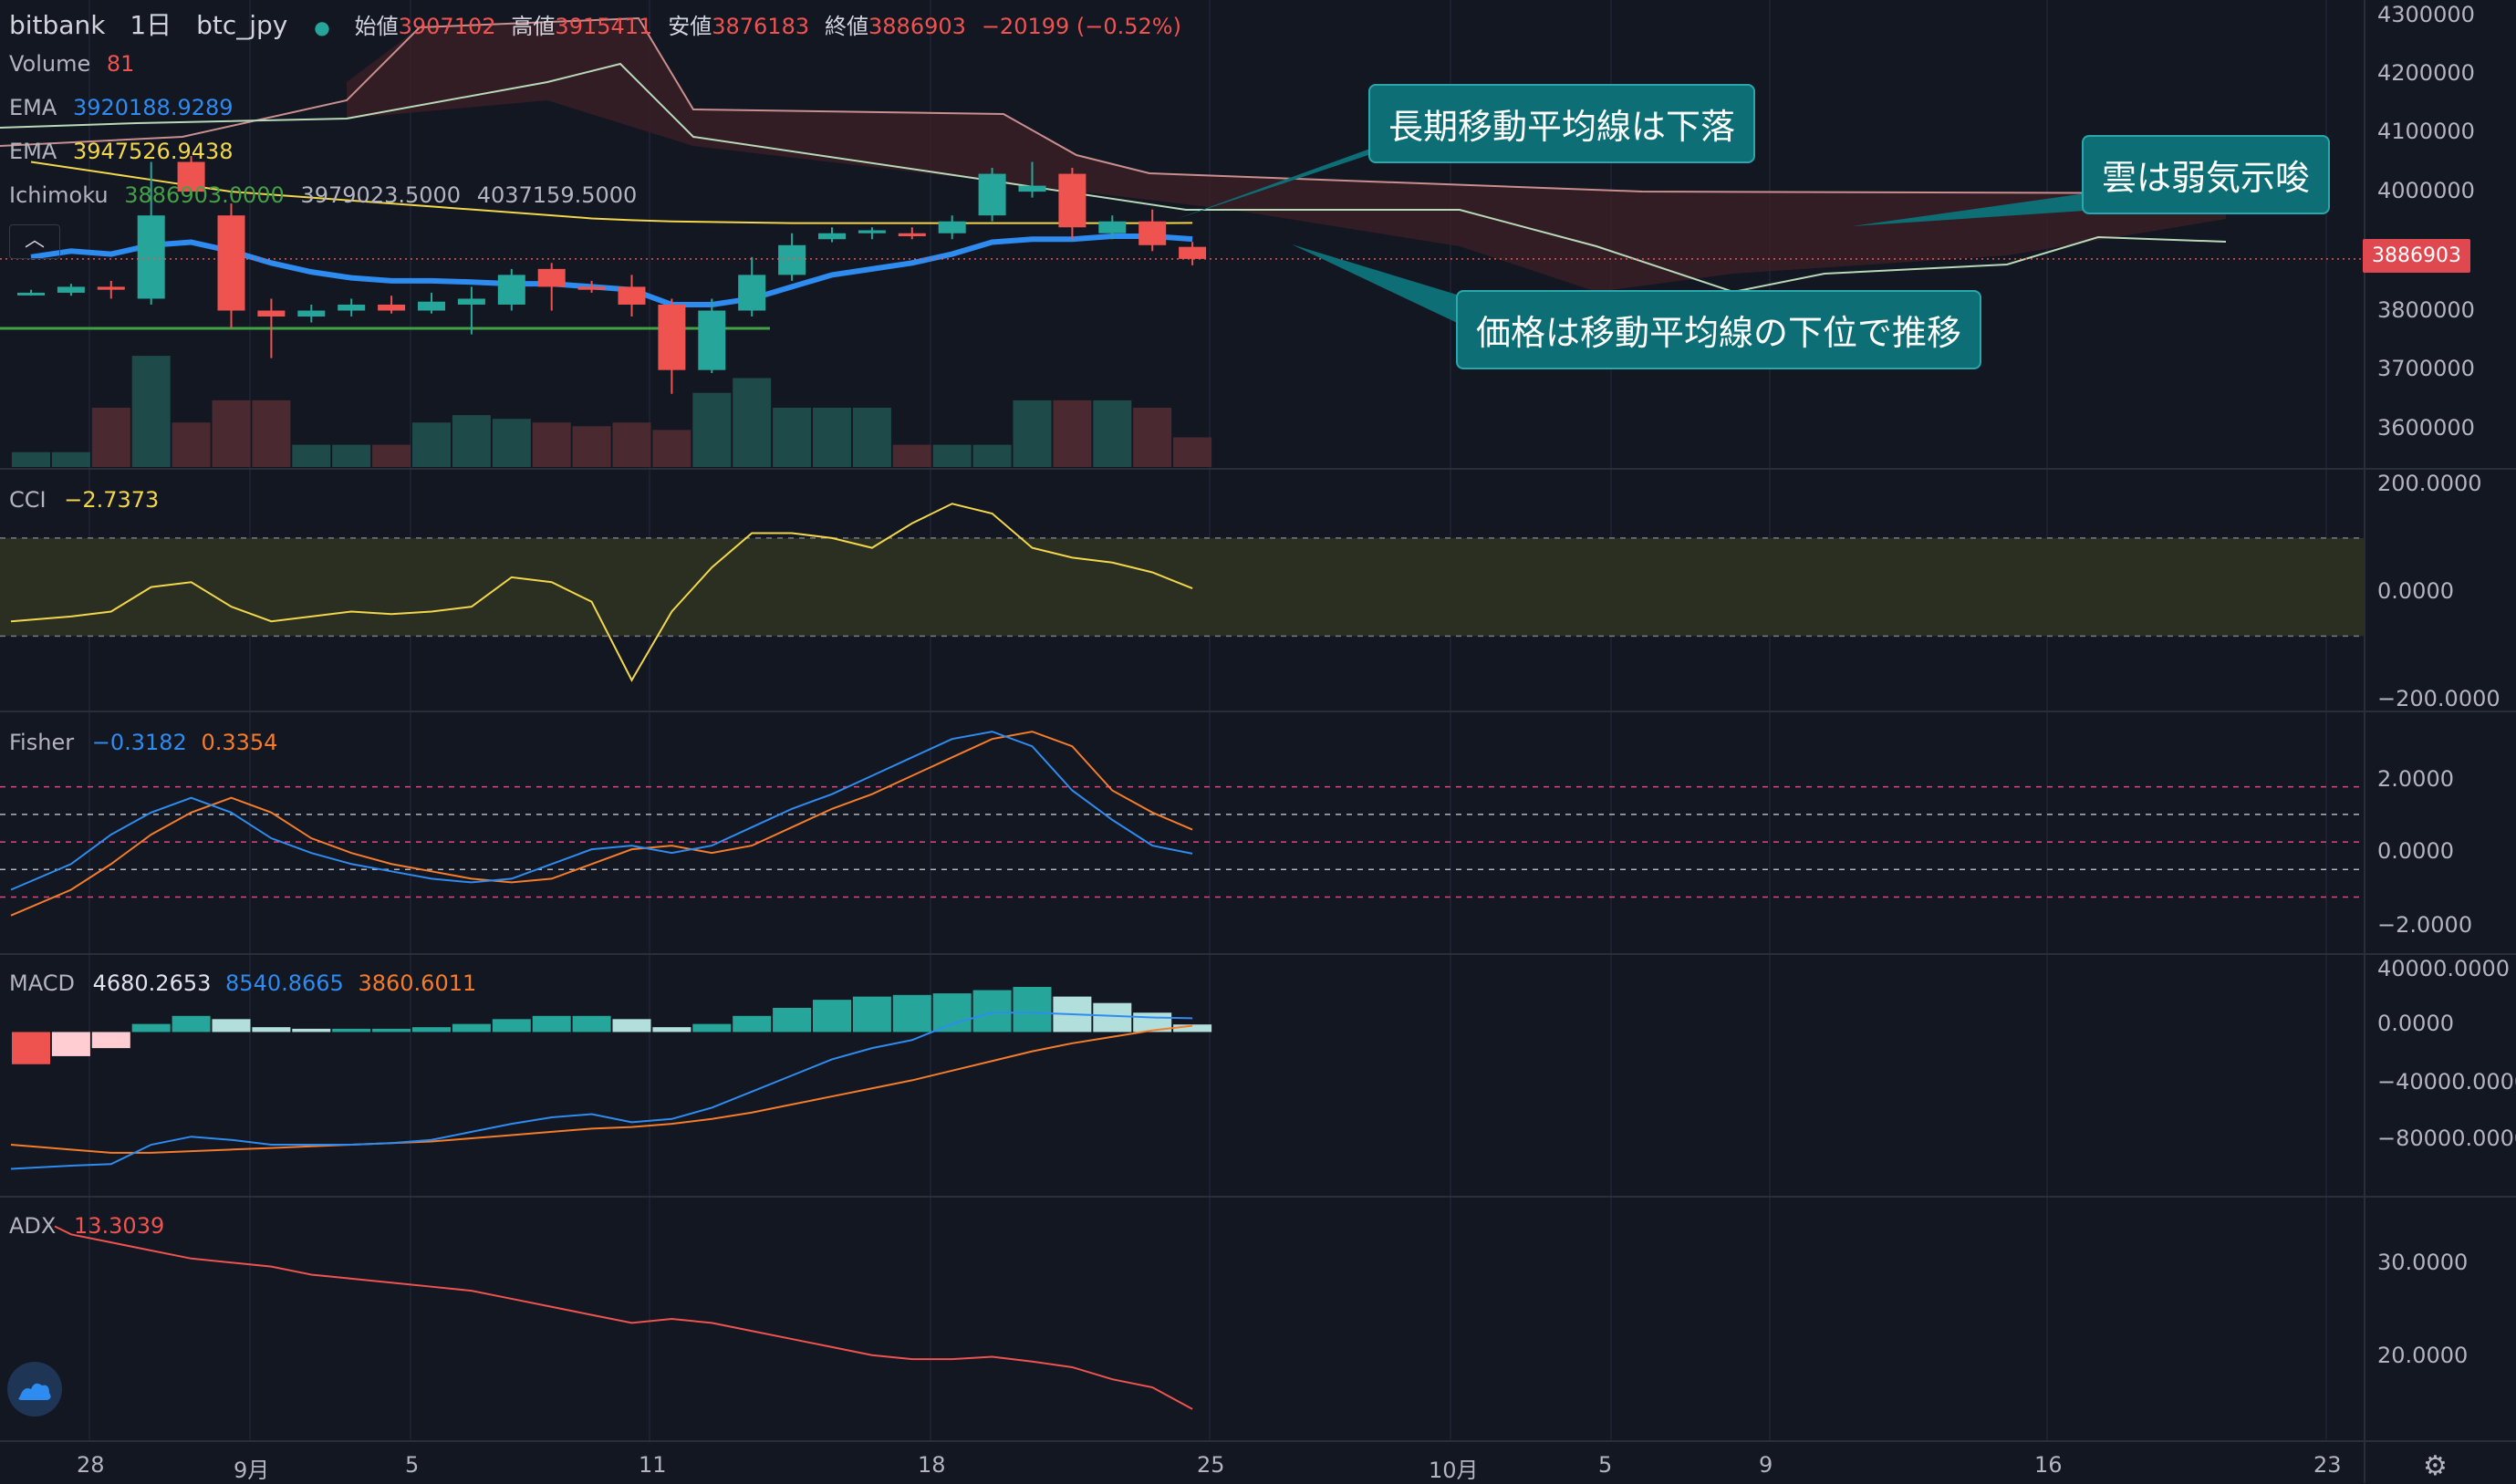 This screenshot has height=1484, width=2516. What do you see at coordinates (2426, 310) in the screenshot?
I see `price-axis-label: 3800000` at bounding box center [2426, 310].